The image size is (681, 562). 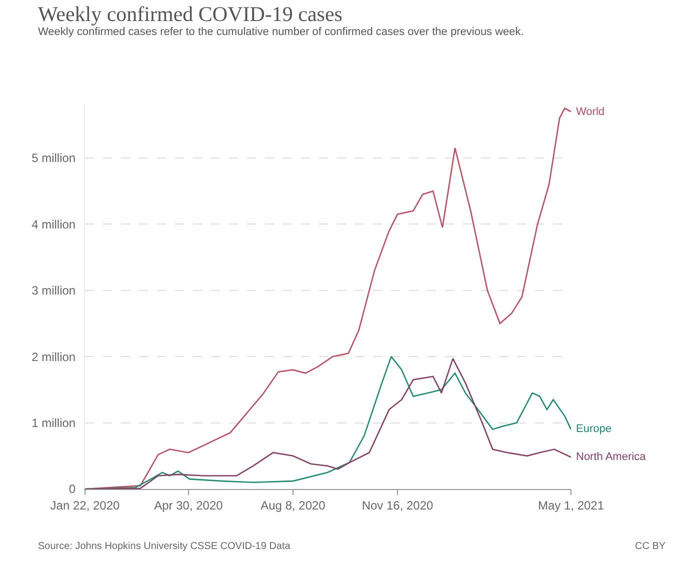 What do you see at coordinates (54, 423) in the screenshot?
I see `y-tick-label: 1 million` at bounding box center [54, 423].